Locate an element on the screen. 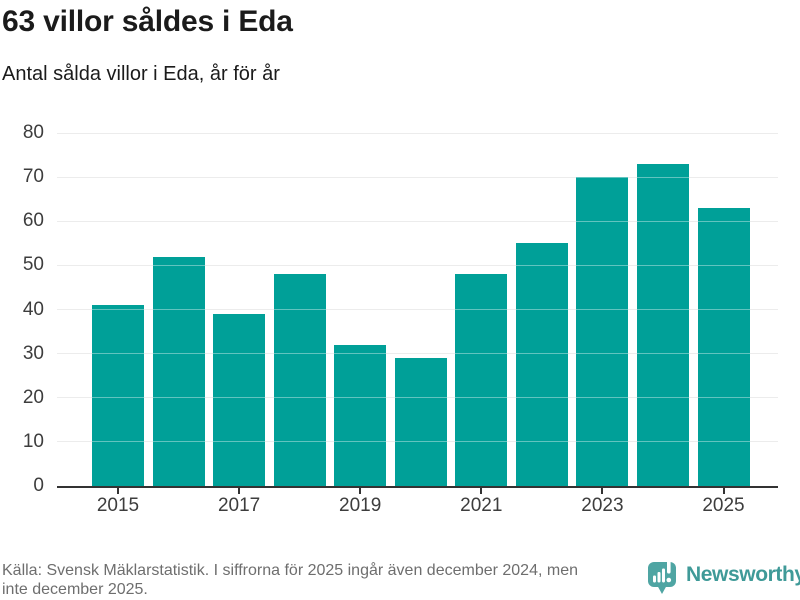 The image size is (800, 600). chart-subtitle: Antal sålda villor i Eda, år för år is located at coordinates (141, 74).